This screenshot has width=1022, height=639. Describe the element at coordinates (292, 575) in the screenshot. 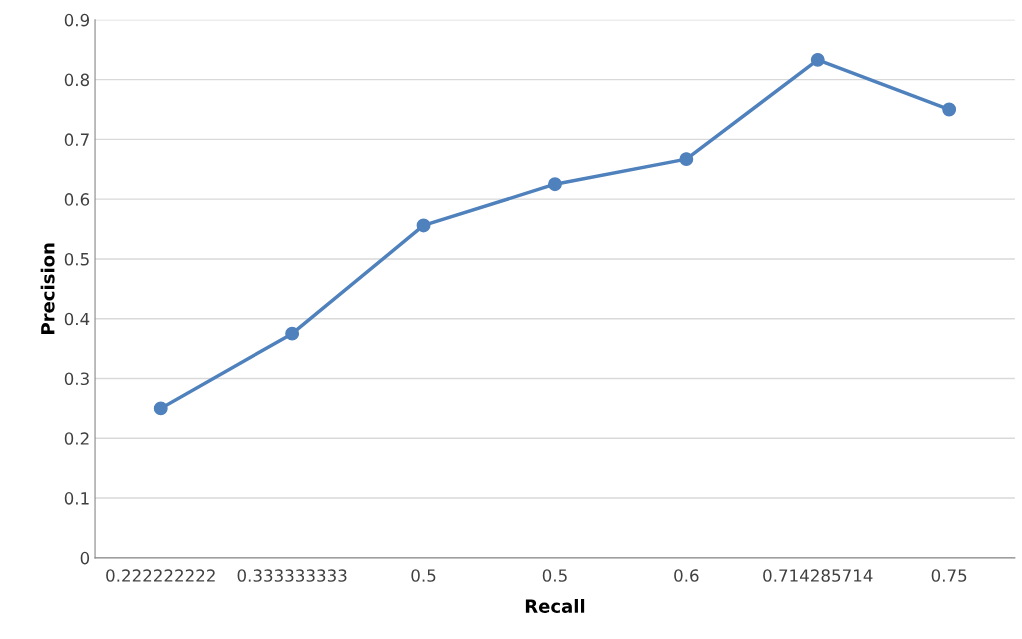

I see `x-tick-label: 0.333333333` at that location.